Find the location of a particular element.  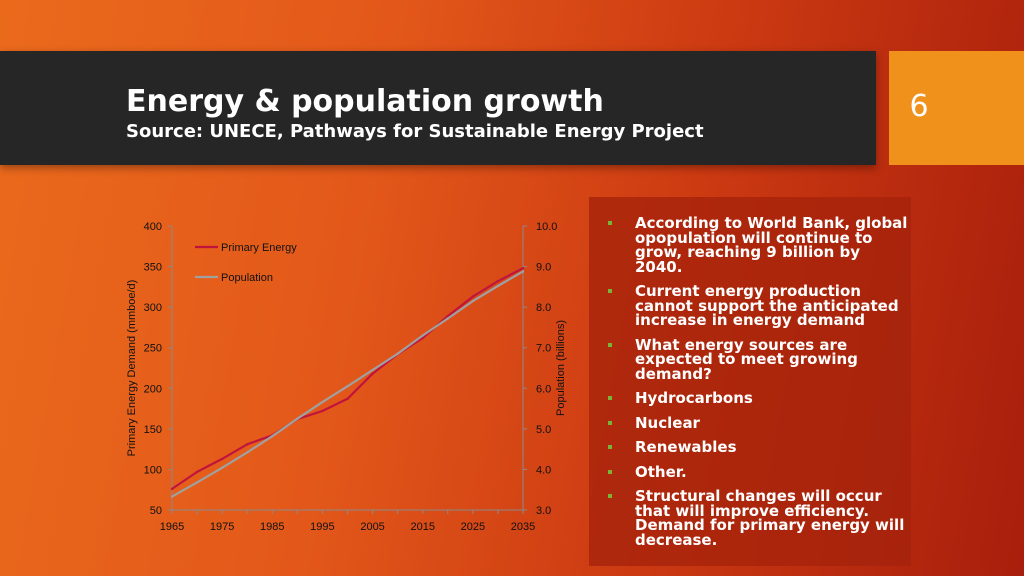

bullet-item: Nuclear is located at coordinates (758, 423).